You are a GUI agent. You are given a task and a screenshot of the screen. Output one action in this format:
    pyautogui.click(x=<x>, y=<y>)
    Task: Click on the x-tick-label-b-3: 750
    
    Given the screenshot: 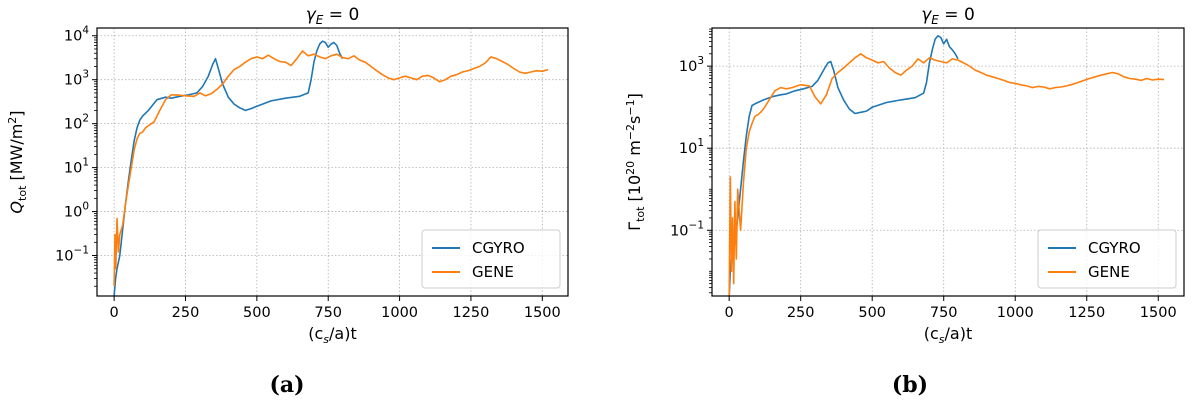 What is the action you would take?
    pyautogui.click(x=944, y=313)
    